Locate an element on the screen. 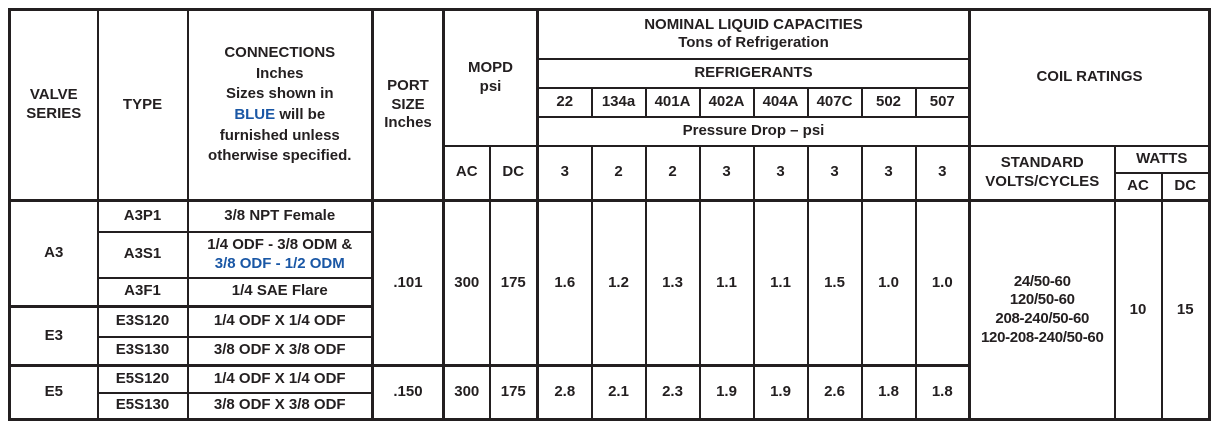 The image size is (1215, 421). connections-sub3: will be is located at coordinates (300, 114).